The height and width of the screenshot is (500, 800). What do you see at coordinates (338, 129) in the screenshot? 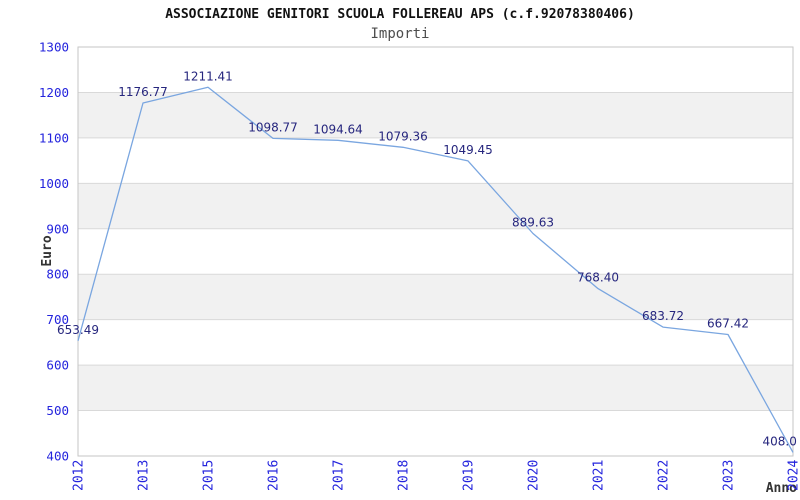
I see `point-label: 1094.64` at bounding box center [338, 129].